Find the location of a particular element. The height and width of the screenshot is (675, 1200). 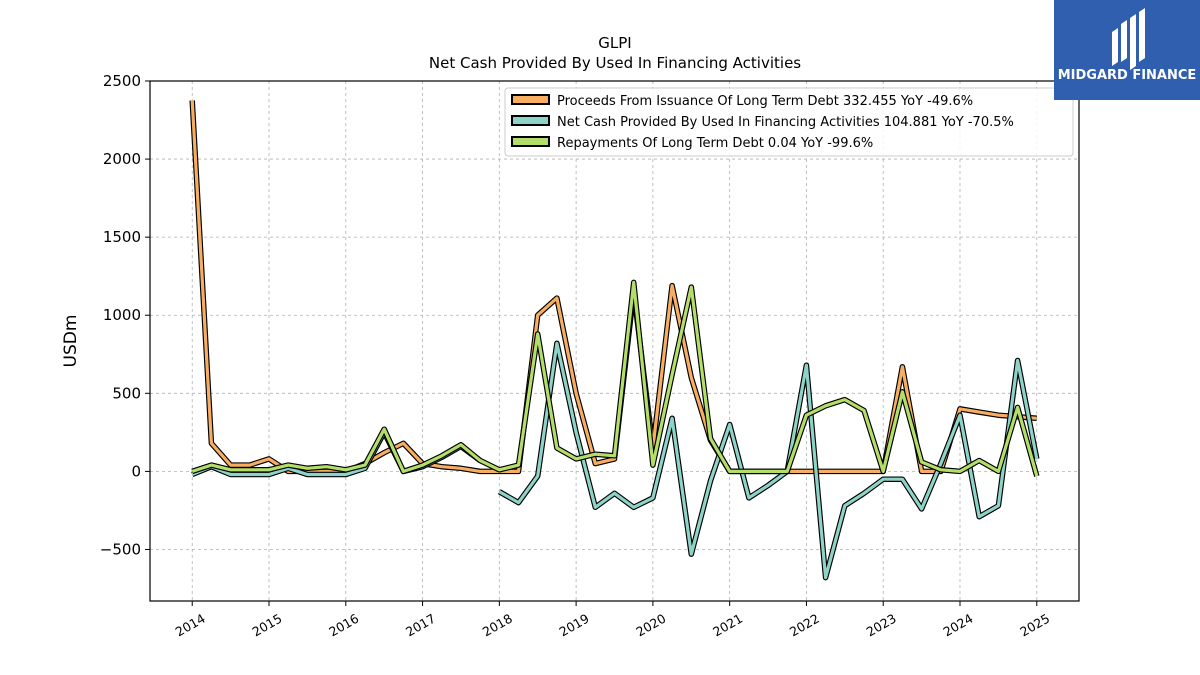

x-tick-label: 2017 is located at coordinates (420, 625).